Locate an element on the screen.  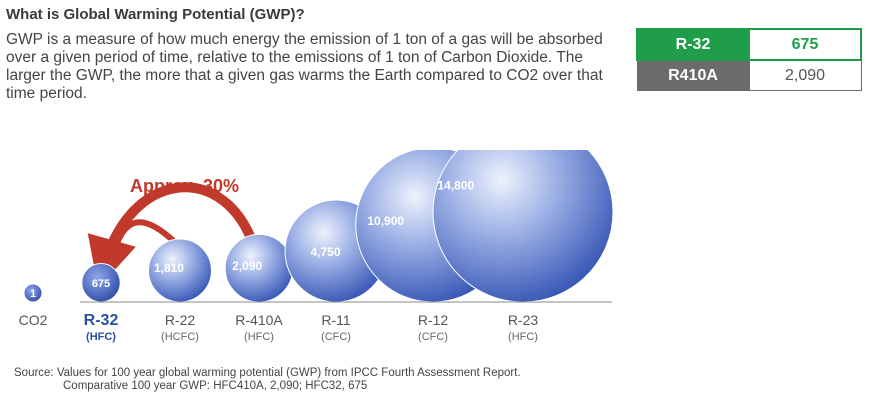
arrow-group is located at coordinates (171, 235).